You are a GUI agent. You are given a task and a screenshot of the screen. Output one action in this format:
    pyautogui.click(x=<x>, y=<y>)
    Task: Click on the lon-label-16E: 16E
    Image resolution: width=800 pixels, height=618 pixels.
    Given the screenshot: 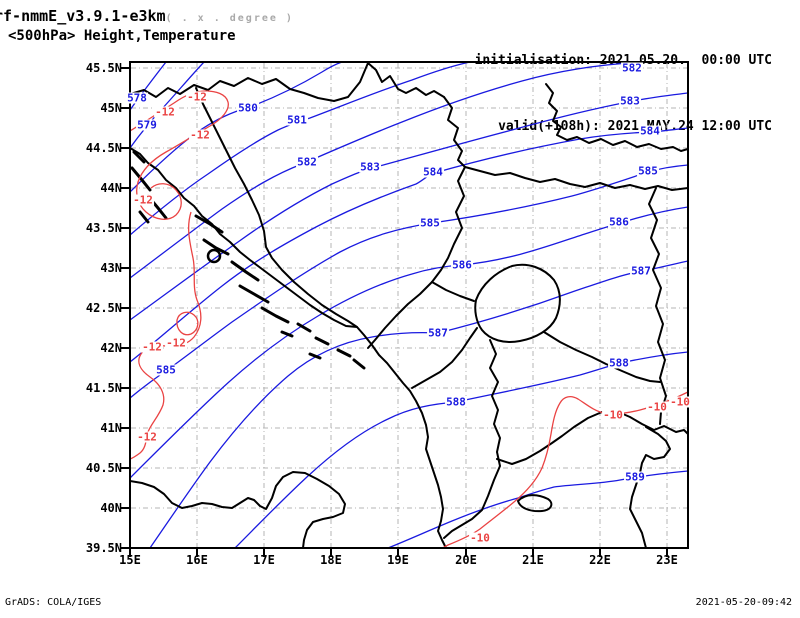 What is the action you would take?
    pyautogui.click(x=197, y=560)
    